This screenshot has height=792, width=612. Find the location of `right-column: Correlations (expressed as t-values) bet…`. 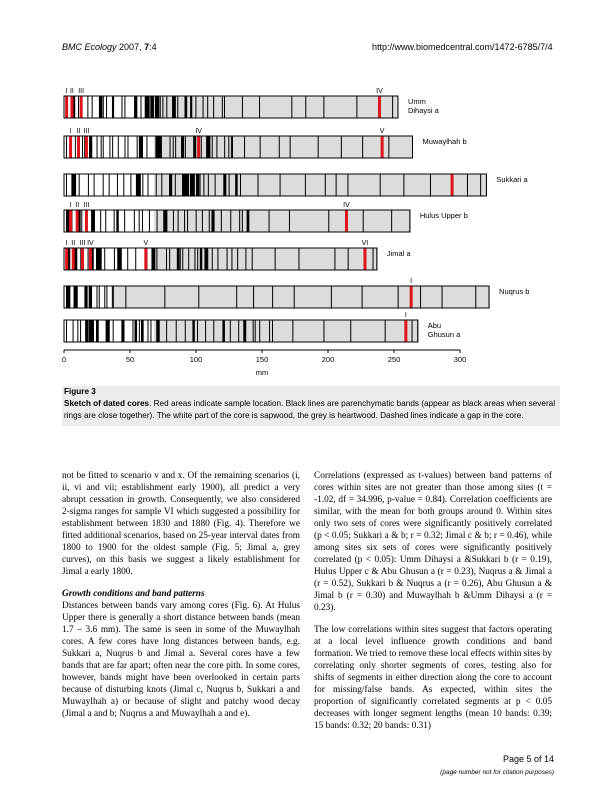

right-column: Correlations (expressed as t-values) bet… is located at coordinates (433, 606).